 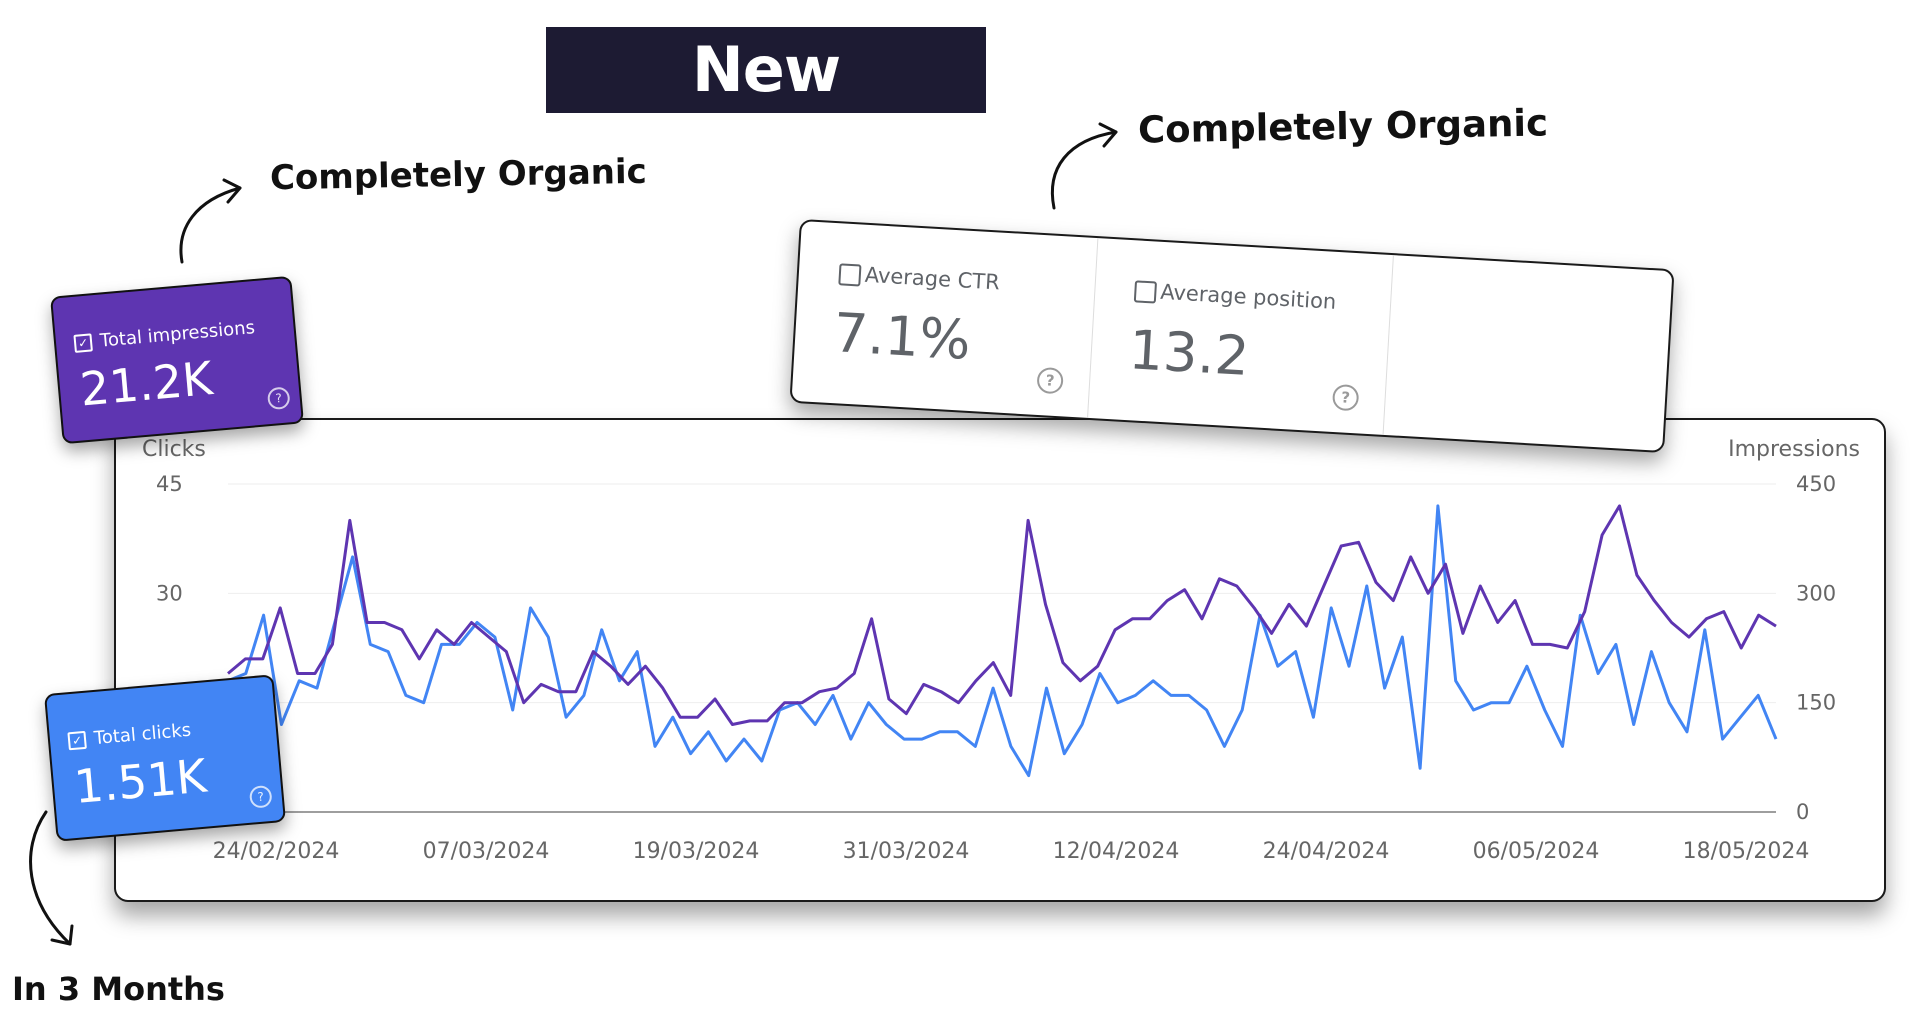 What do you see at coordinates (458, 175) in the screenshot?
I see `annotation-completely-organic-left: Completely Organic` at bounding box center [458, 175].